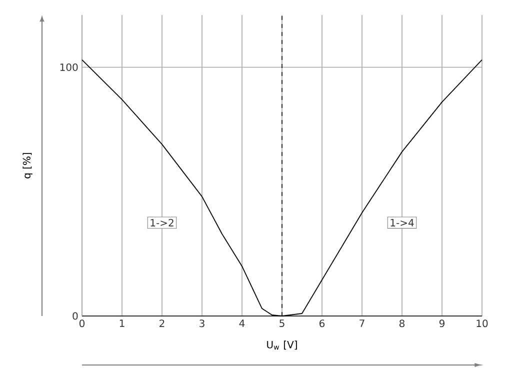 This screenshot has width=512, height=384. What do you see at coordinates (402, 222) in the screenshot?
I see `annotation: 1->4` at bounding box center [402, 222].